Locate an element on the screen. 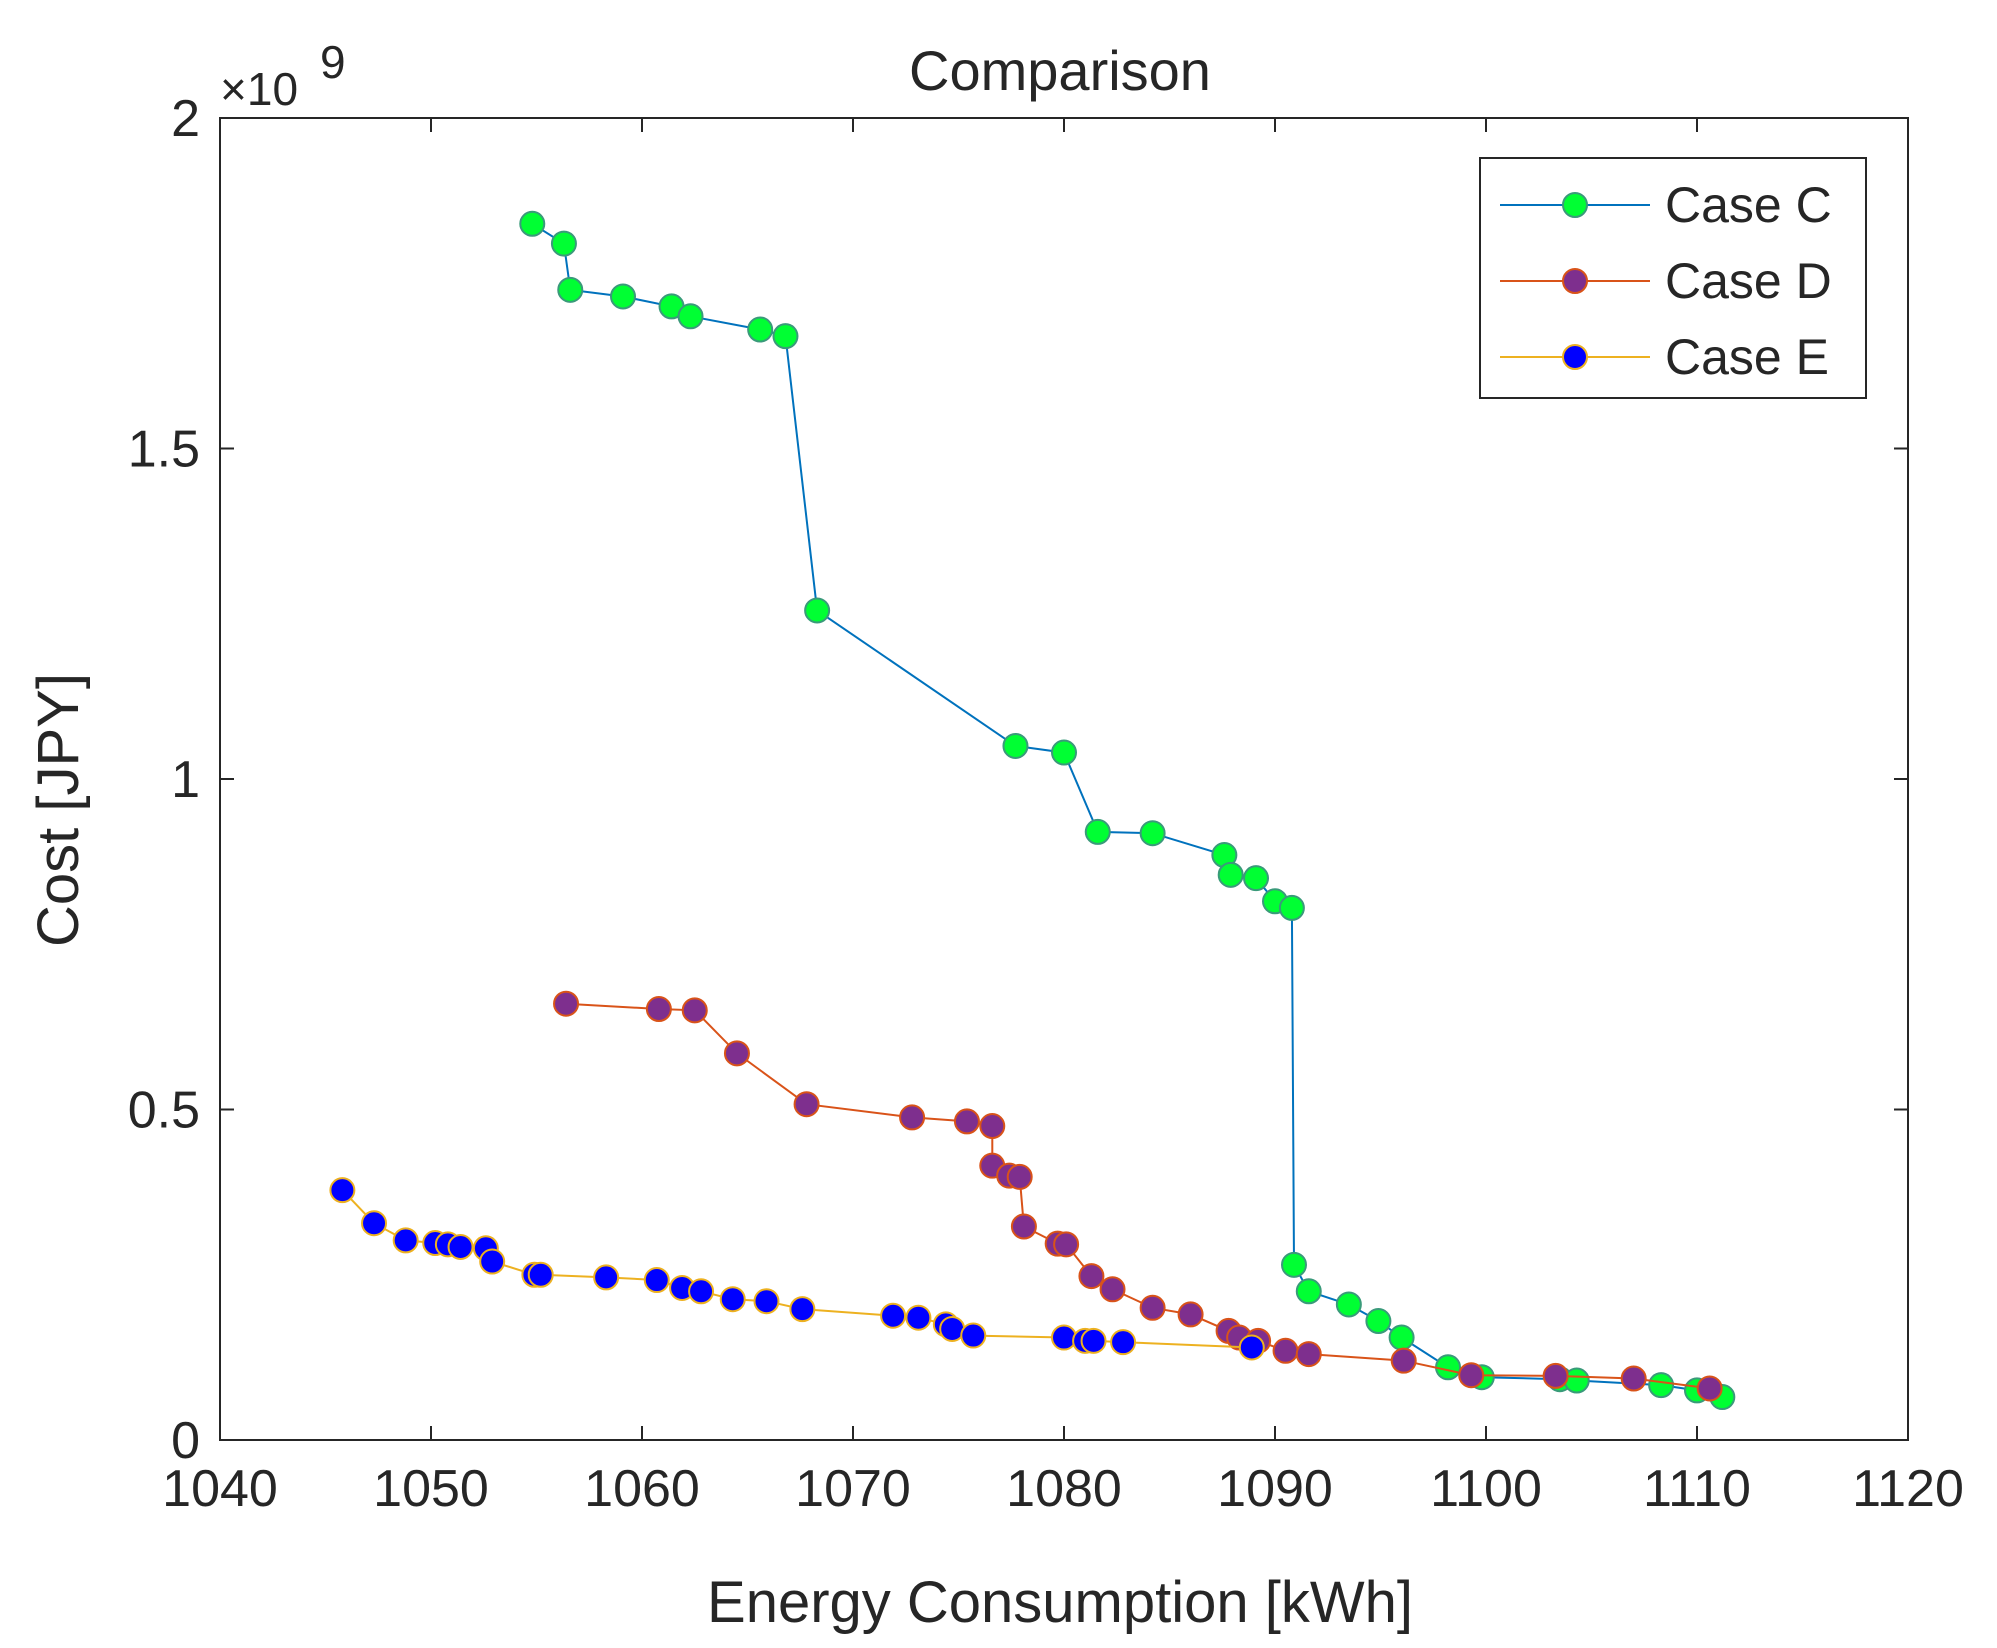 The height and width of the screenshot is (1648, 1997). y-tick-label: 2 is located at coordinates (185, 119).